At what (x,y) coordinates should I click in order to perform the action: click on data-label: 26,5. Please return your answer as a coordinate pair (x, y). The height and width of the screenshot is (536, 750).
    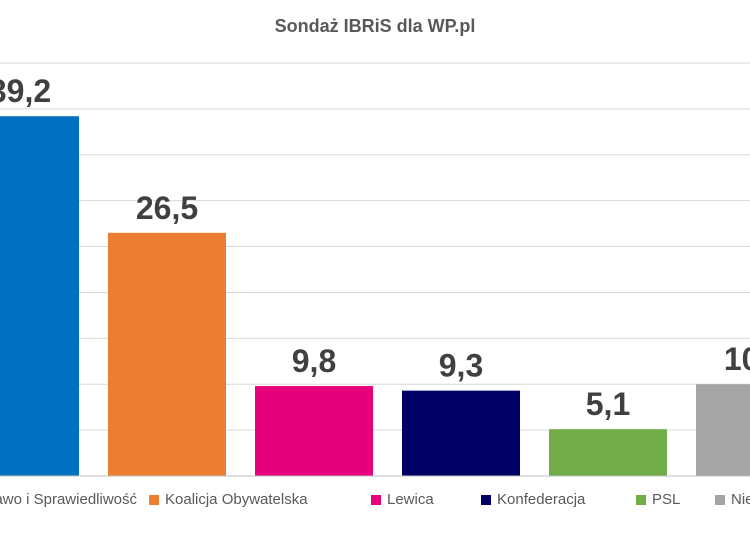
    Looking at the image, I should click on (167, 208).